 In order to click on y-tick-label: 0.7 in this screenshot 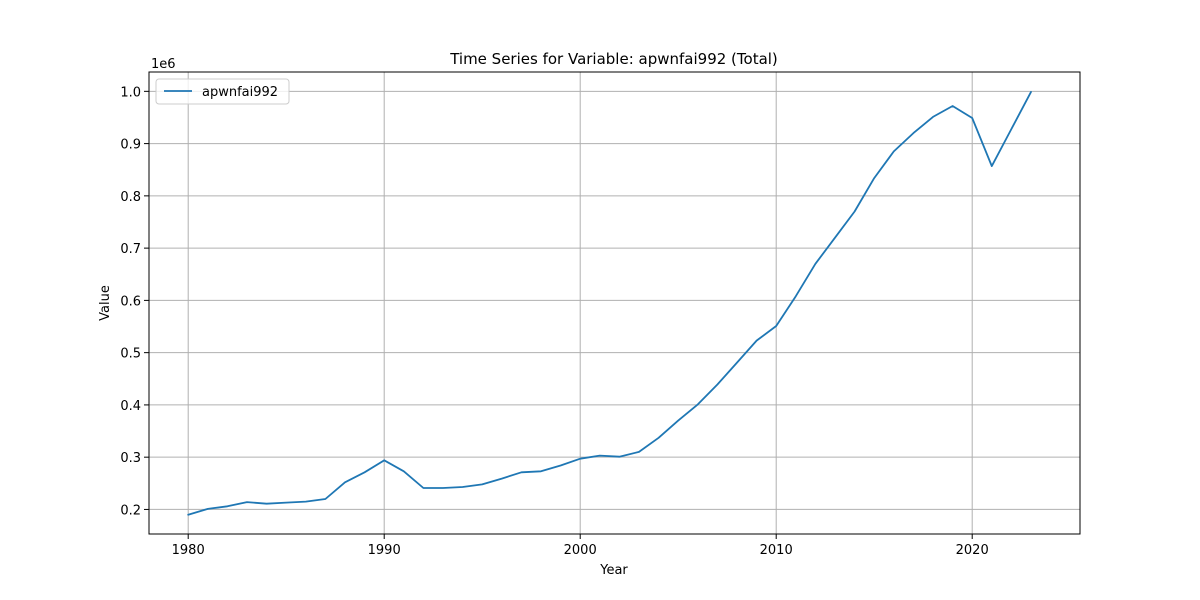, I will do `click(130, 249)`.